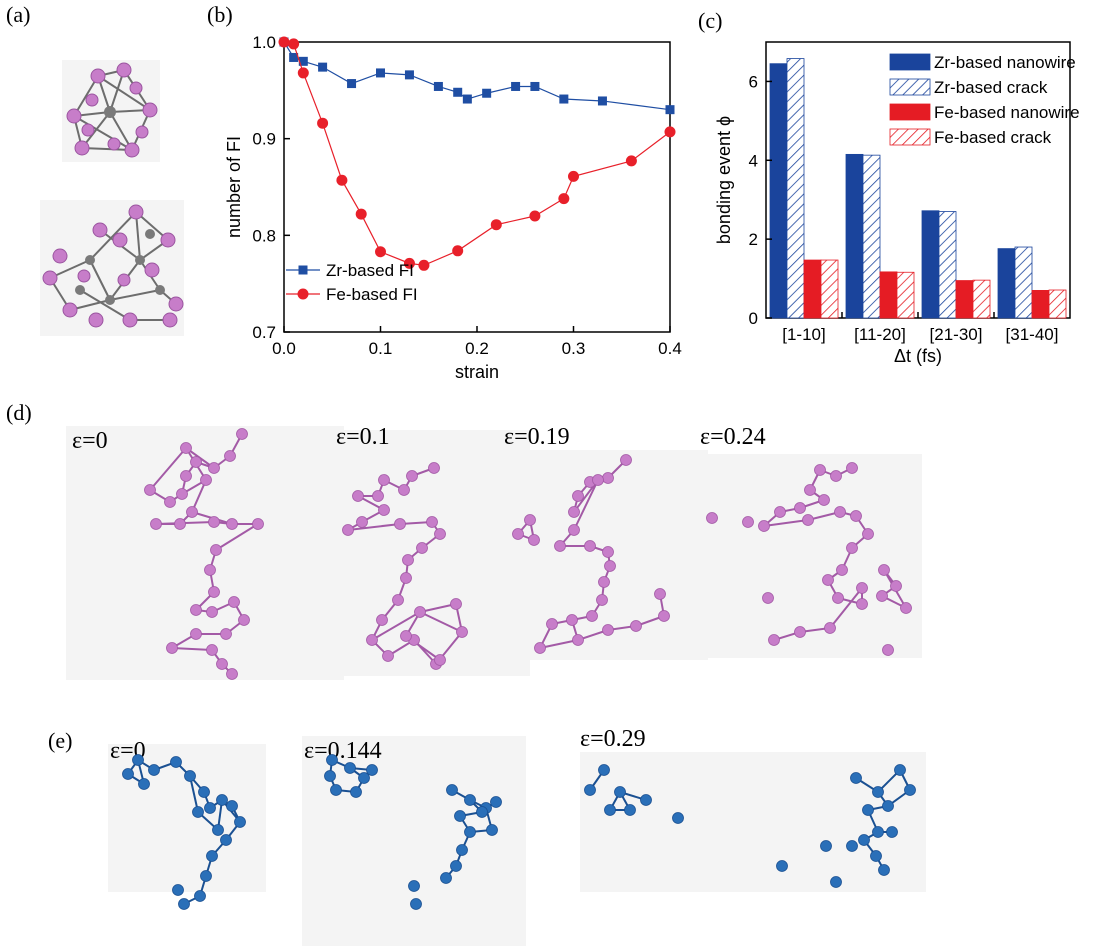  I want to click on legend-marker-zr, so click(303, 270).